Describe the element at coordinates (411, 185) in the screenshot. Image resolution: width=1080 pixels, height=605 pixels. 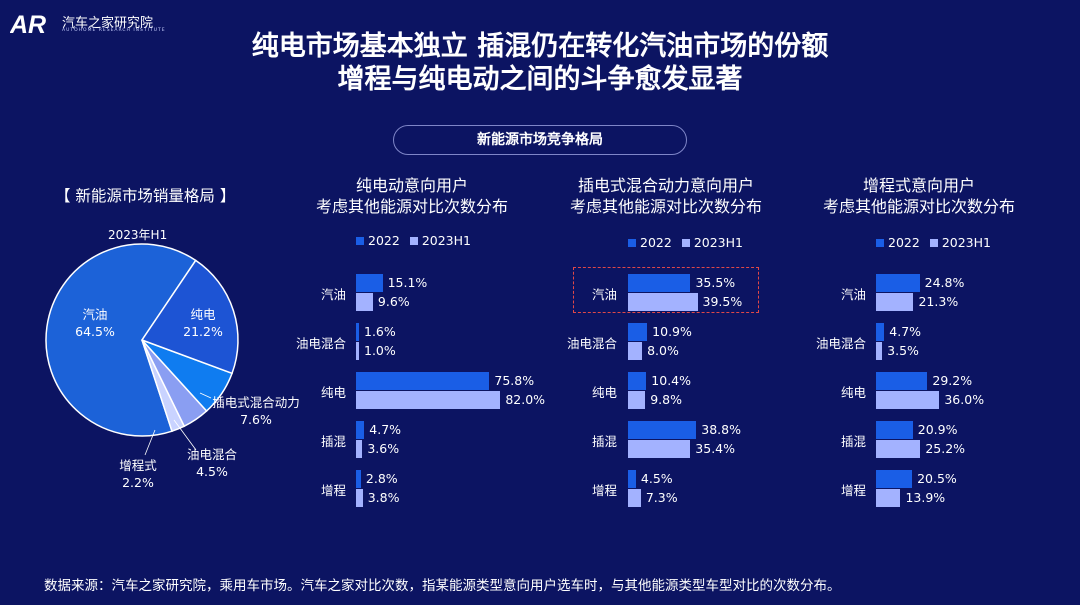
I see `panel1-title-line1: 纯电动意向用户` at that location.